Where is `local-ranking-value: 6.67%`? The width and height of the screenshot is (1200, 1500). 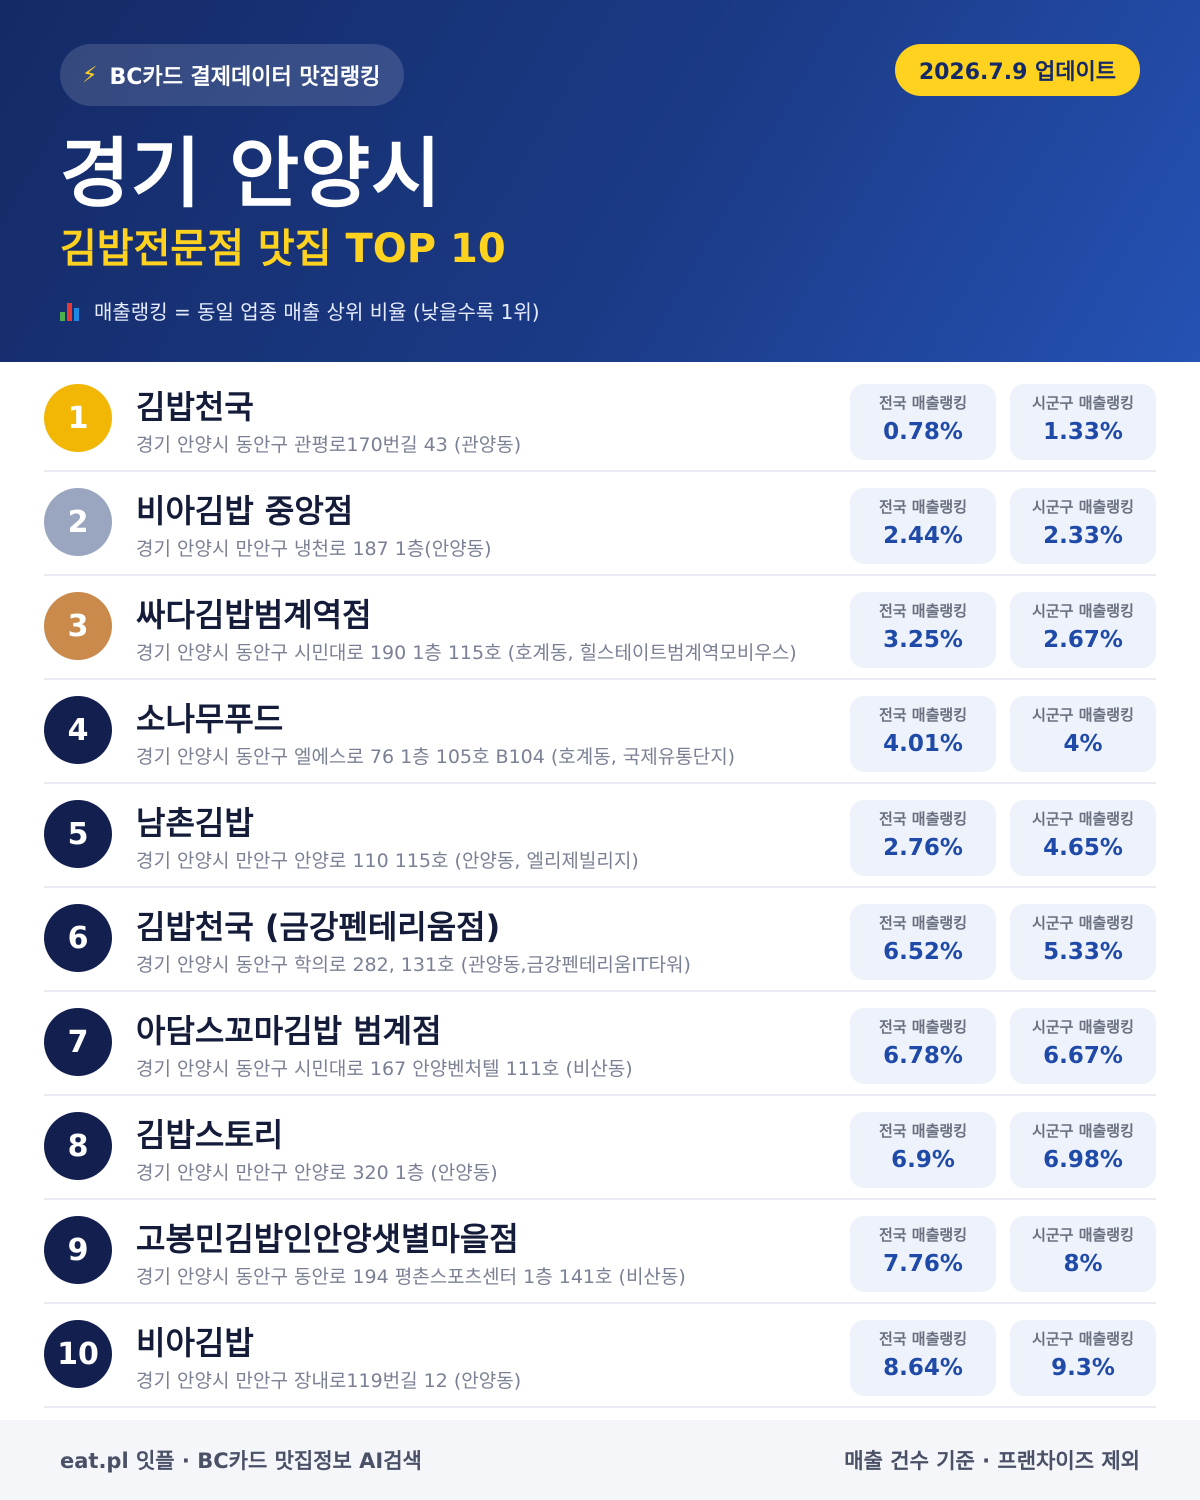
local-ranking-value: 6.67% is located at coordinates (1083, 1056).